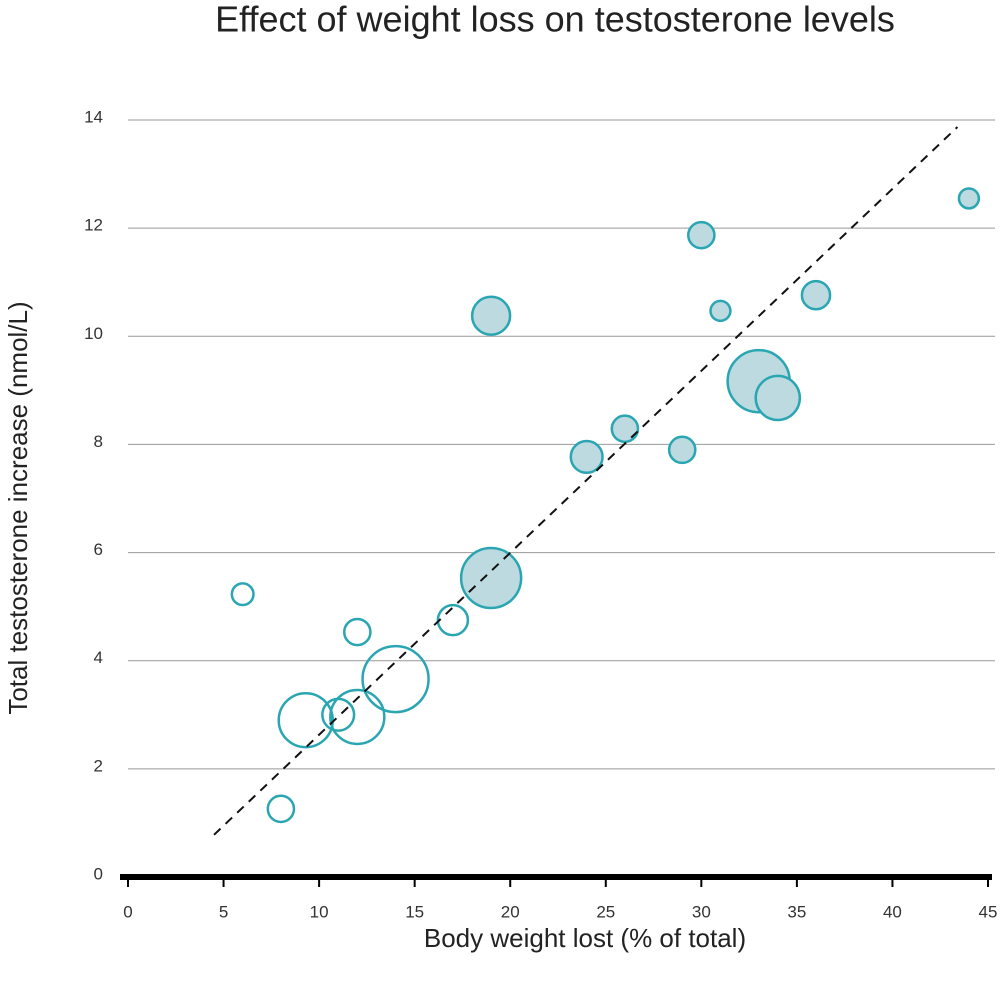 The height and width of the screenshot is (985, 1000). Describe the element at coordinates (93, 225) in the screenshot. I see `y-tick-label: 12` at that location.